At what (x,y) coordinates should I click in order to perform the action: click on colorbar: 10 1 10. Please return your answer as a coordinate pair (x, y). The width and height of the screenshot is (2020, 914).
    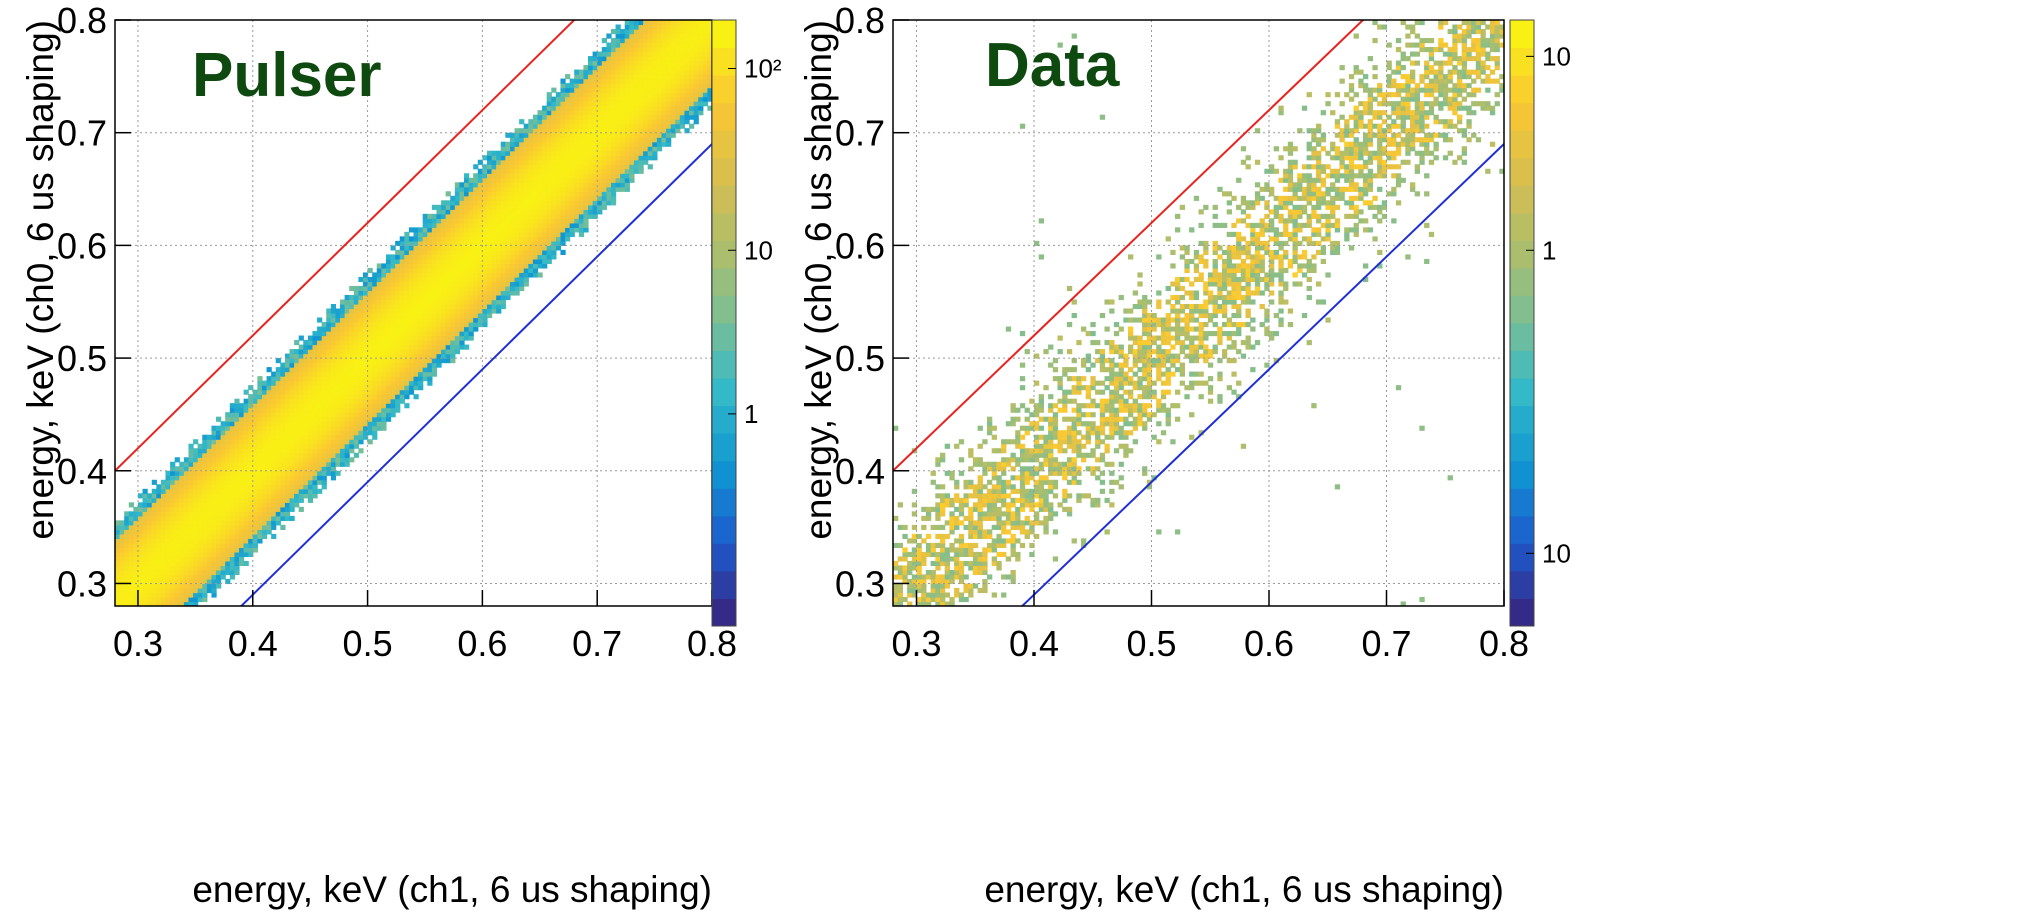
    Looking at the image, I should click on (1540, 323).